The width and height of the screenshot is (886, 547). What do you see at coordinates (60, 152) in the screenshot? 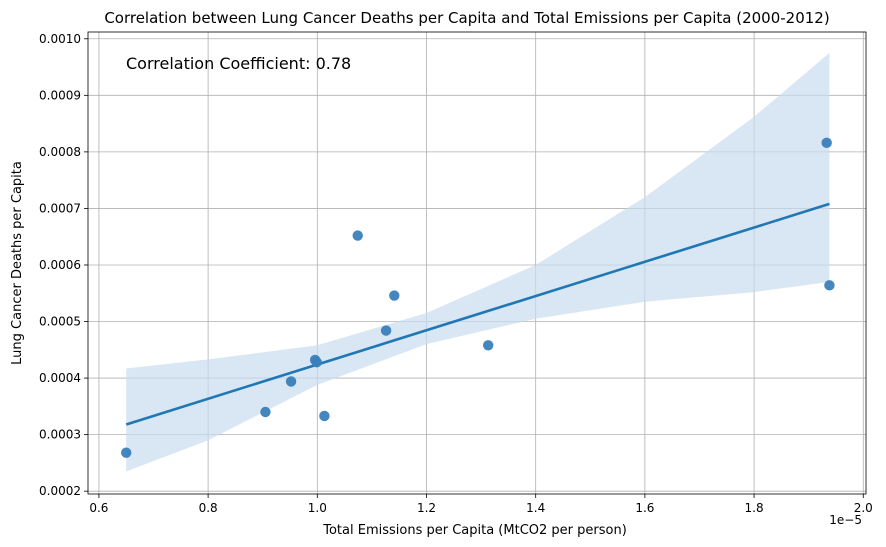
I see `y-tick-label: 0.0008` at bounding box center [60, 152].